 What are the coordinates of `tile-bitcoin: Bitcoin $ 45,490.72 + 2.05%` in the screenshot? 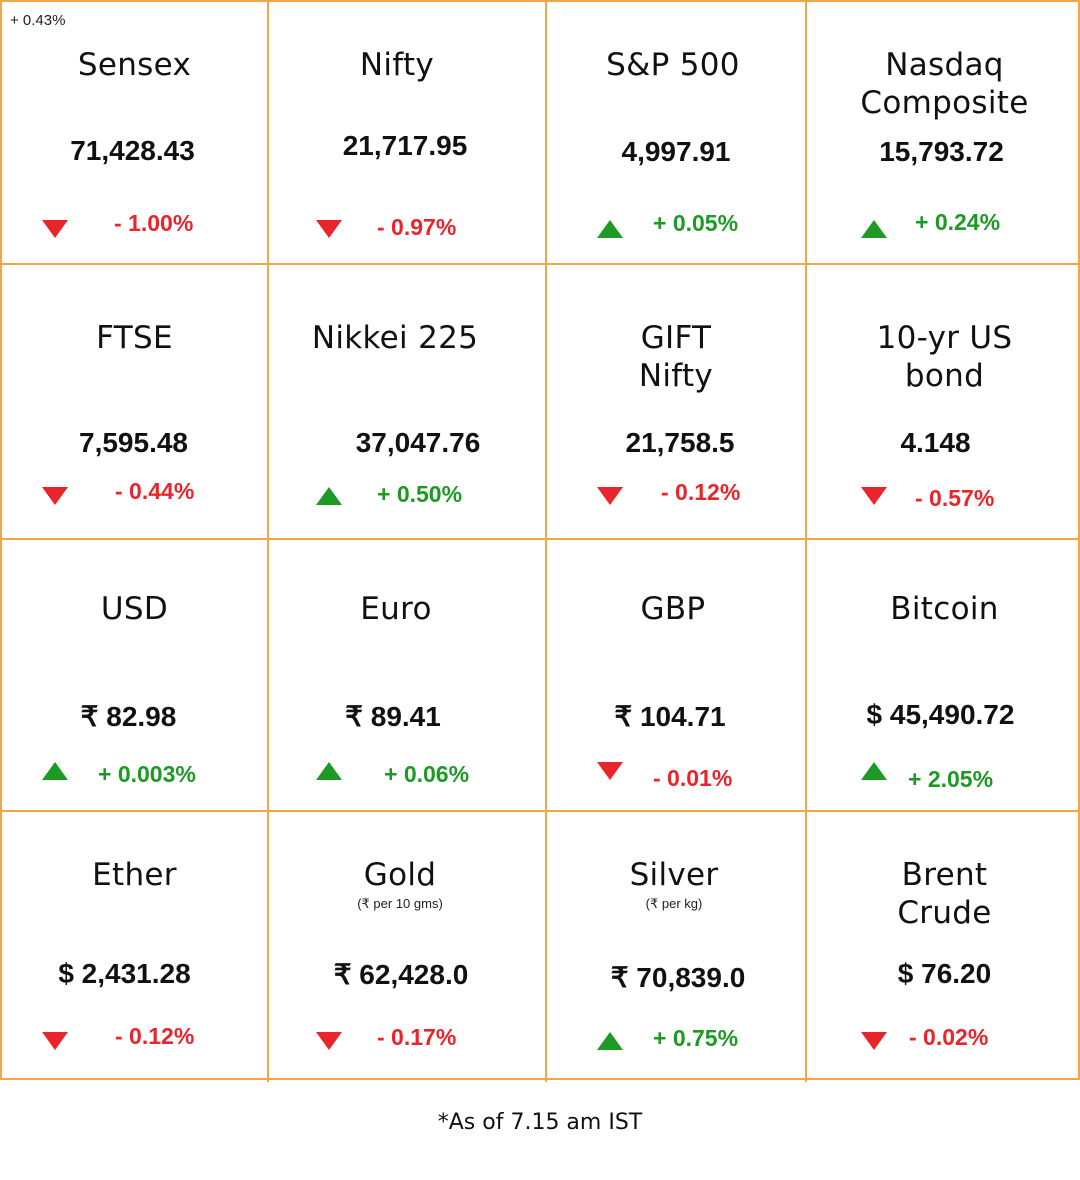 It's located at (943, 676).